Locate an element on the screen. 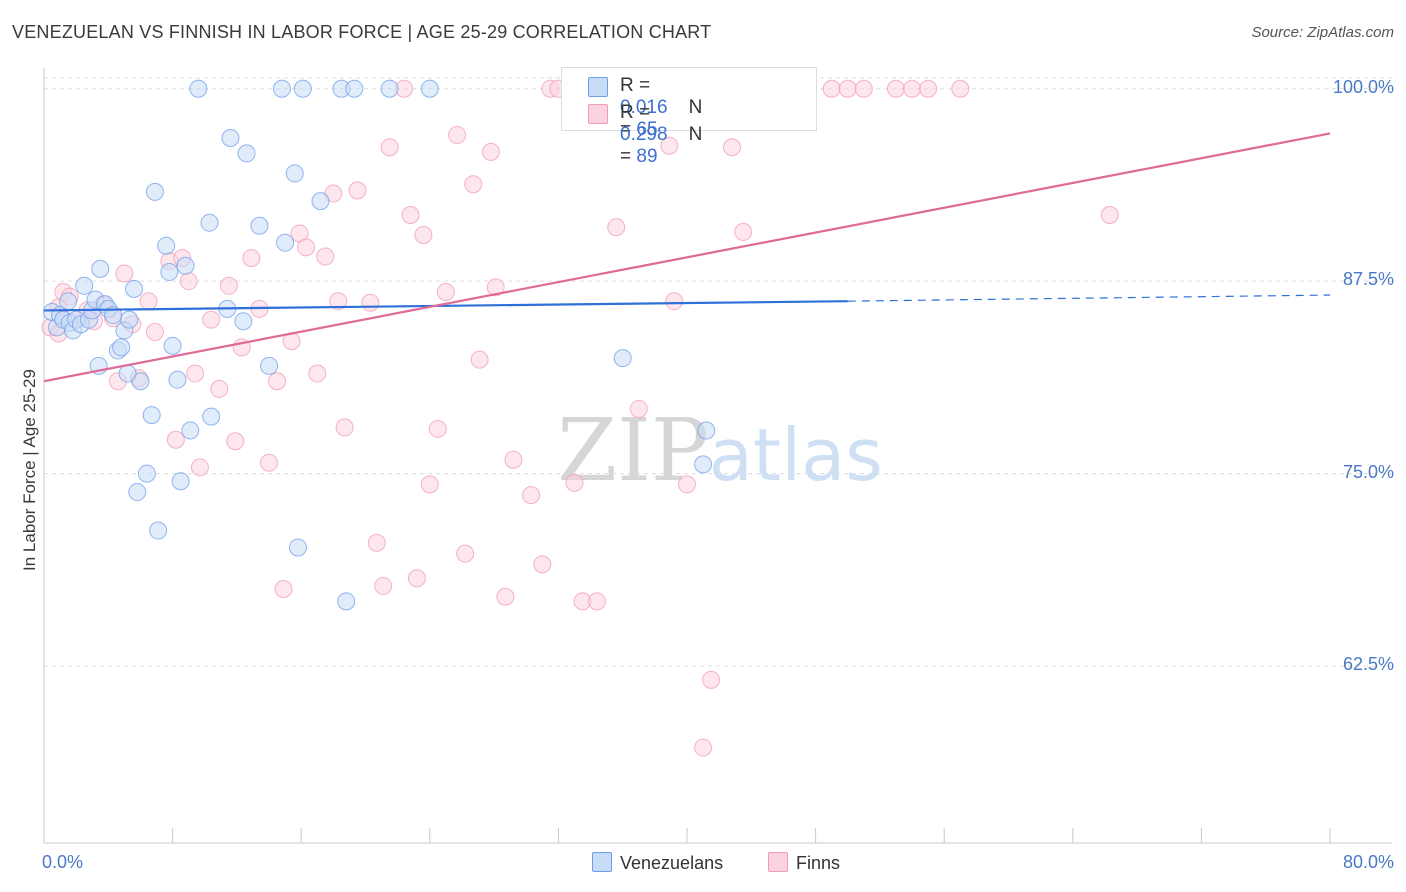 The image size is (1406, 892). stats-n-value: 65 is located at coordinates (647, 129).